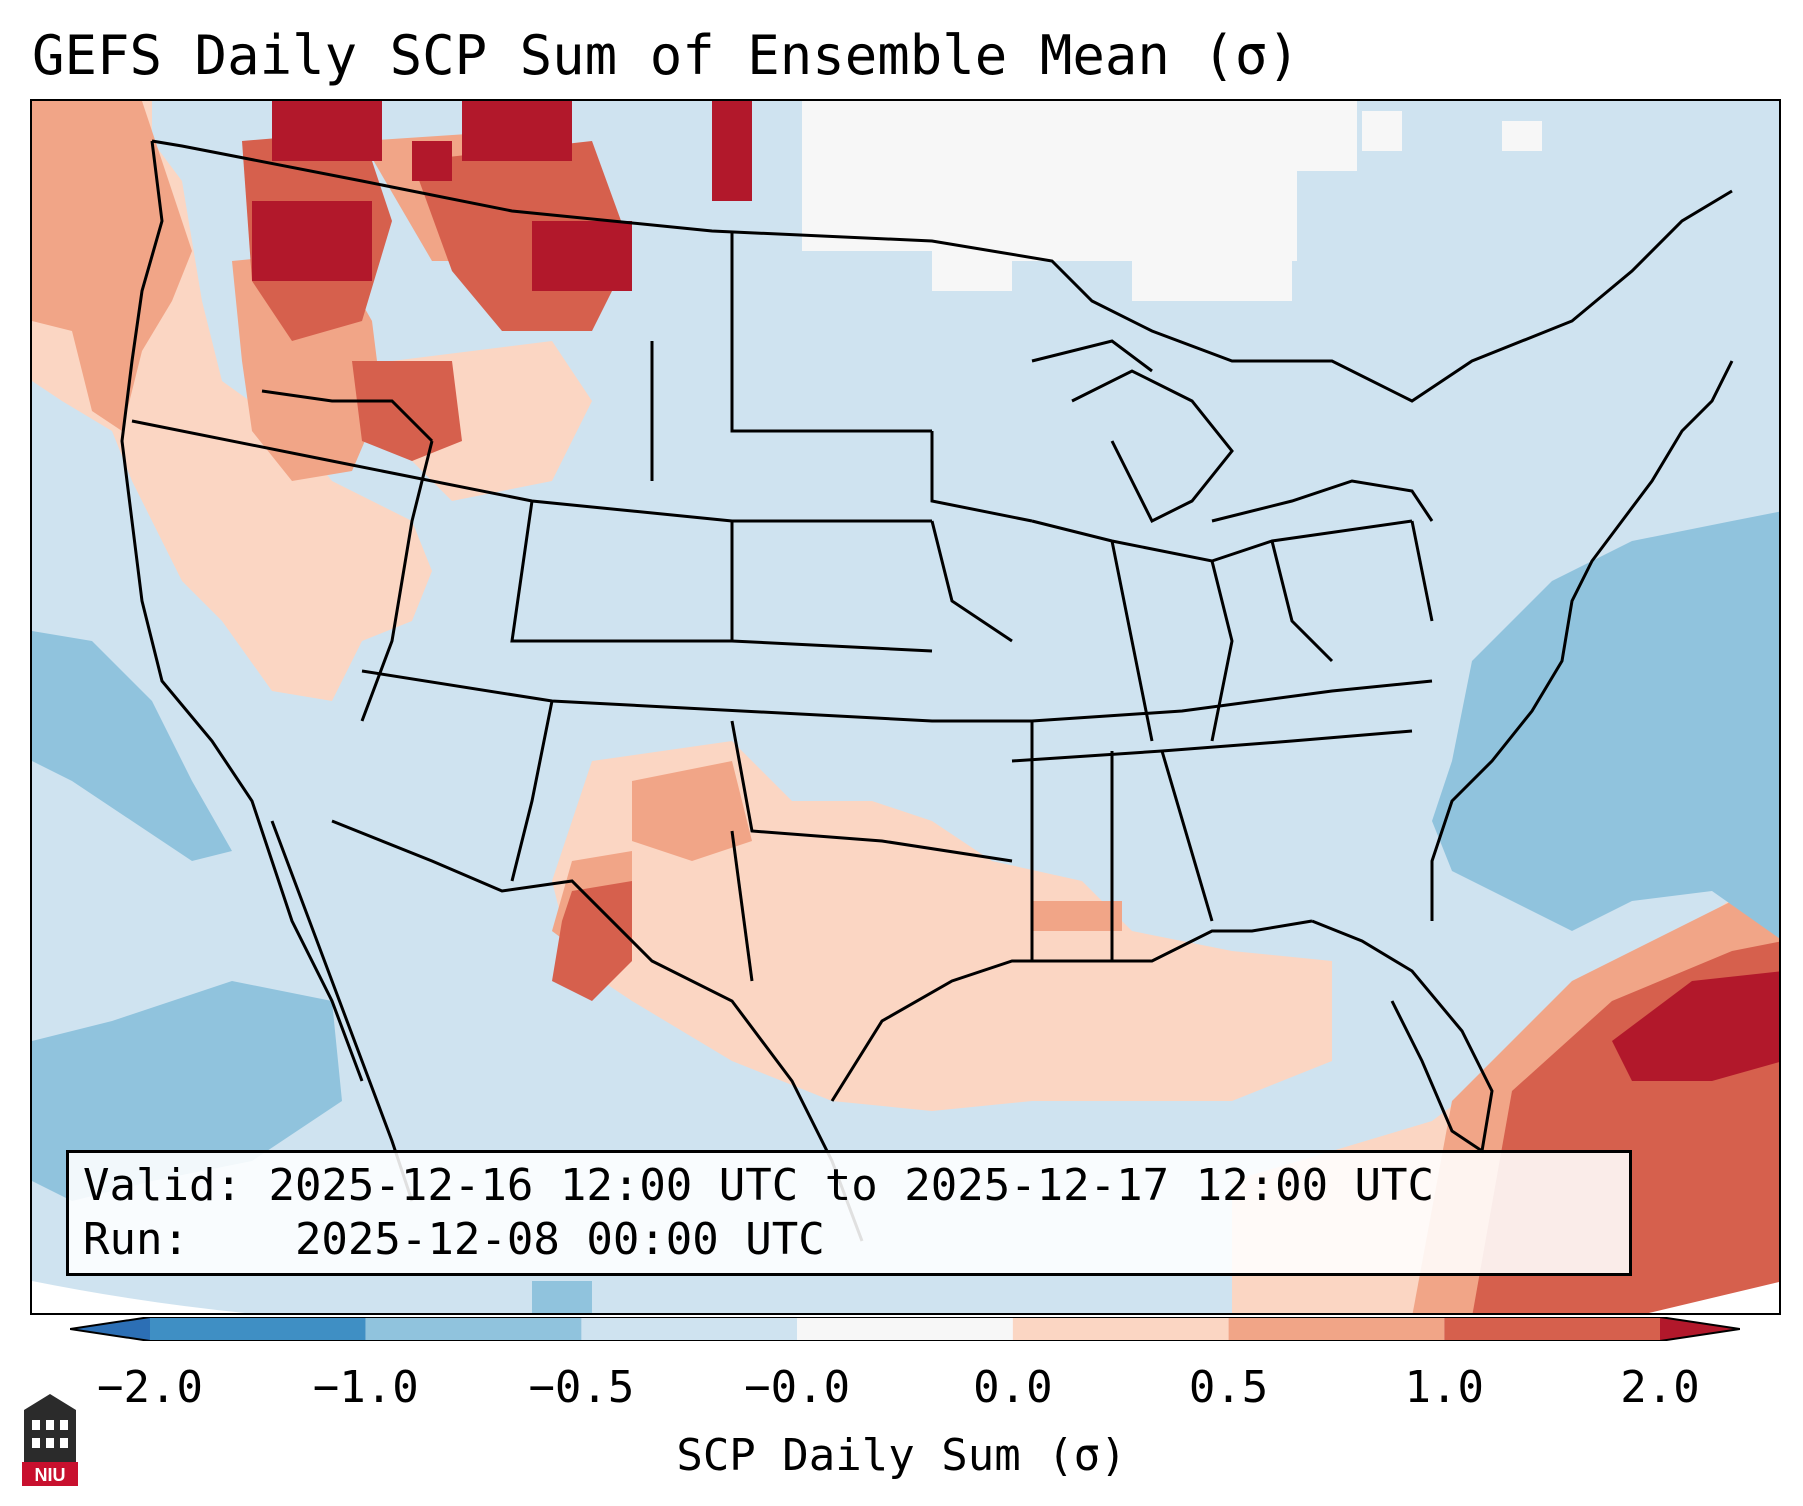 The height and width of the screenshot is (1506, 1803). Describe the element at coordinates (136, 1239) in the screenshot. I see `run-label: Run:` at that location.